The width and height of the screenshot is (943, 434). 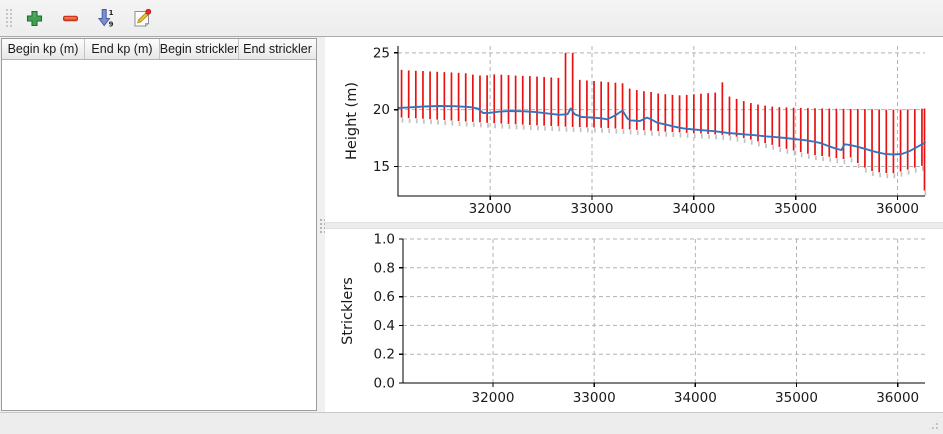 I want to click on svg-text: 0.8, so click(x=384, y=268).